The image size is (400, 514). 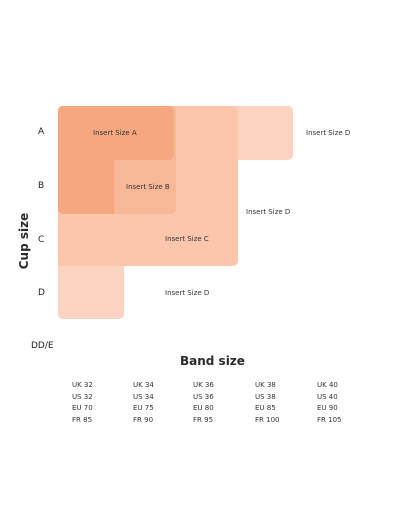 What do you see at coordinates (203, 403) in the screenshot?
I see `band-column-3: UK 36 US 36 EU 80 FR 95` at bounding box center [203, 403].